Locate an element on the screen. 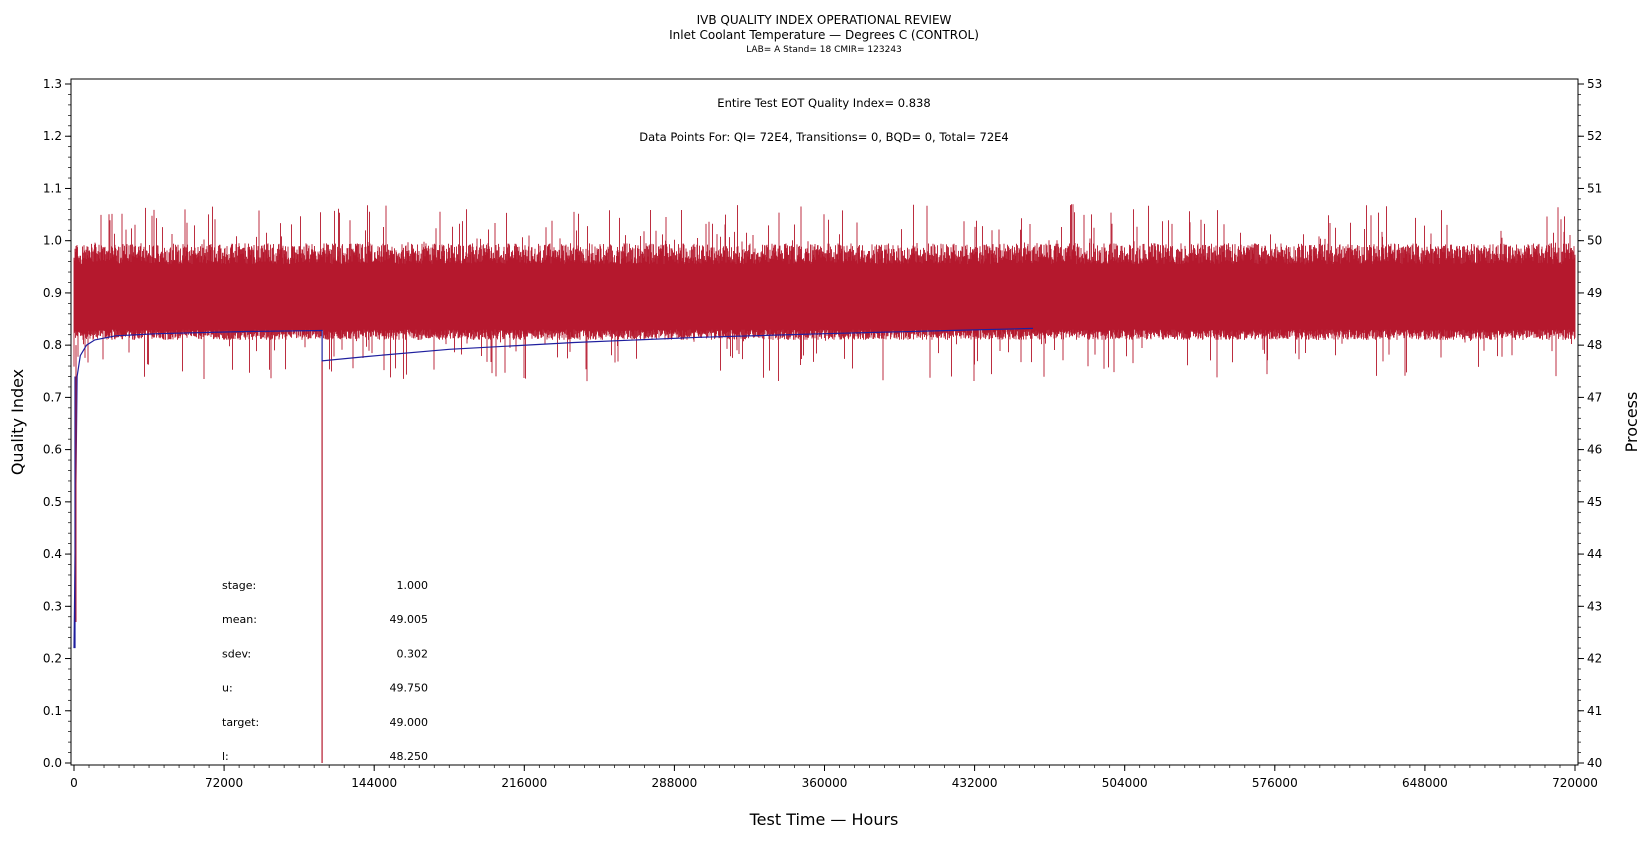 This screenshot has height=845, width=1648. stat-value: 49.000 is located at coordinates (409, 722).